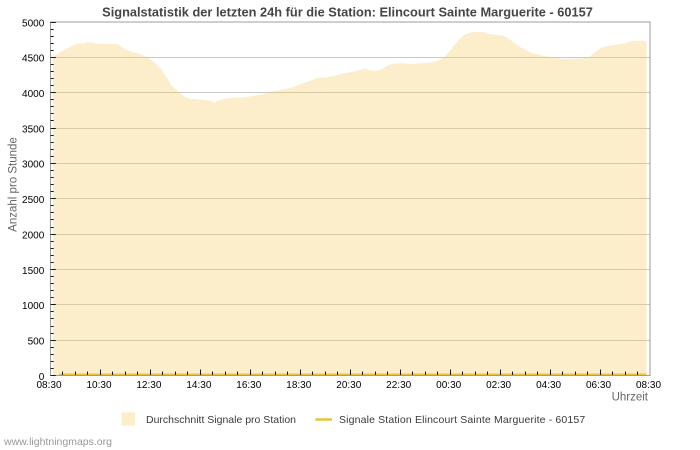 This screenshot has height=450, width=700. I want to click on svg-text: 3500, so click(33, 129).